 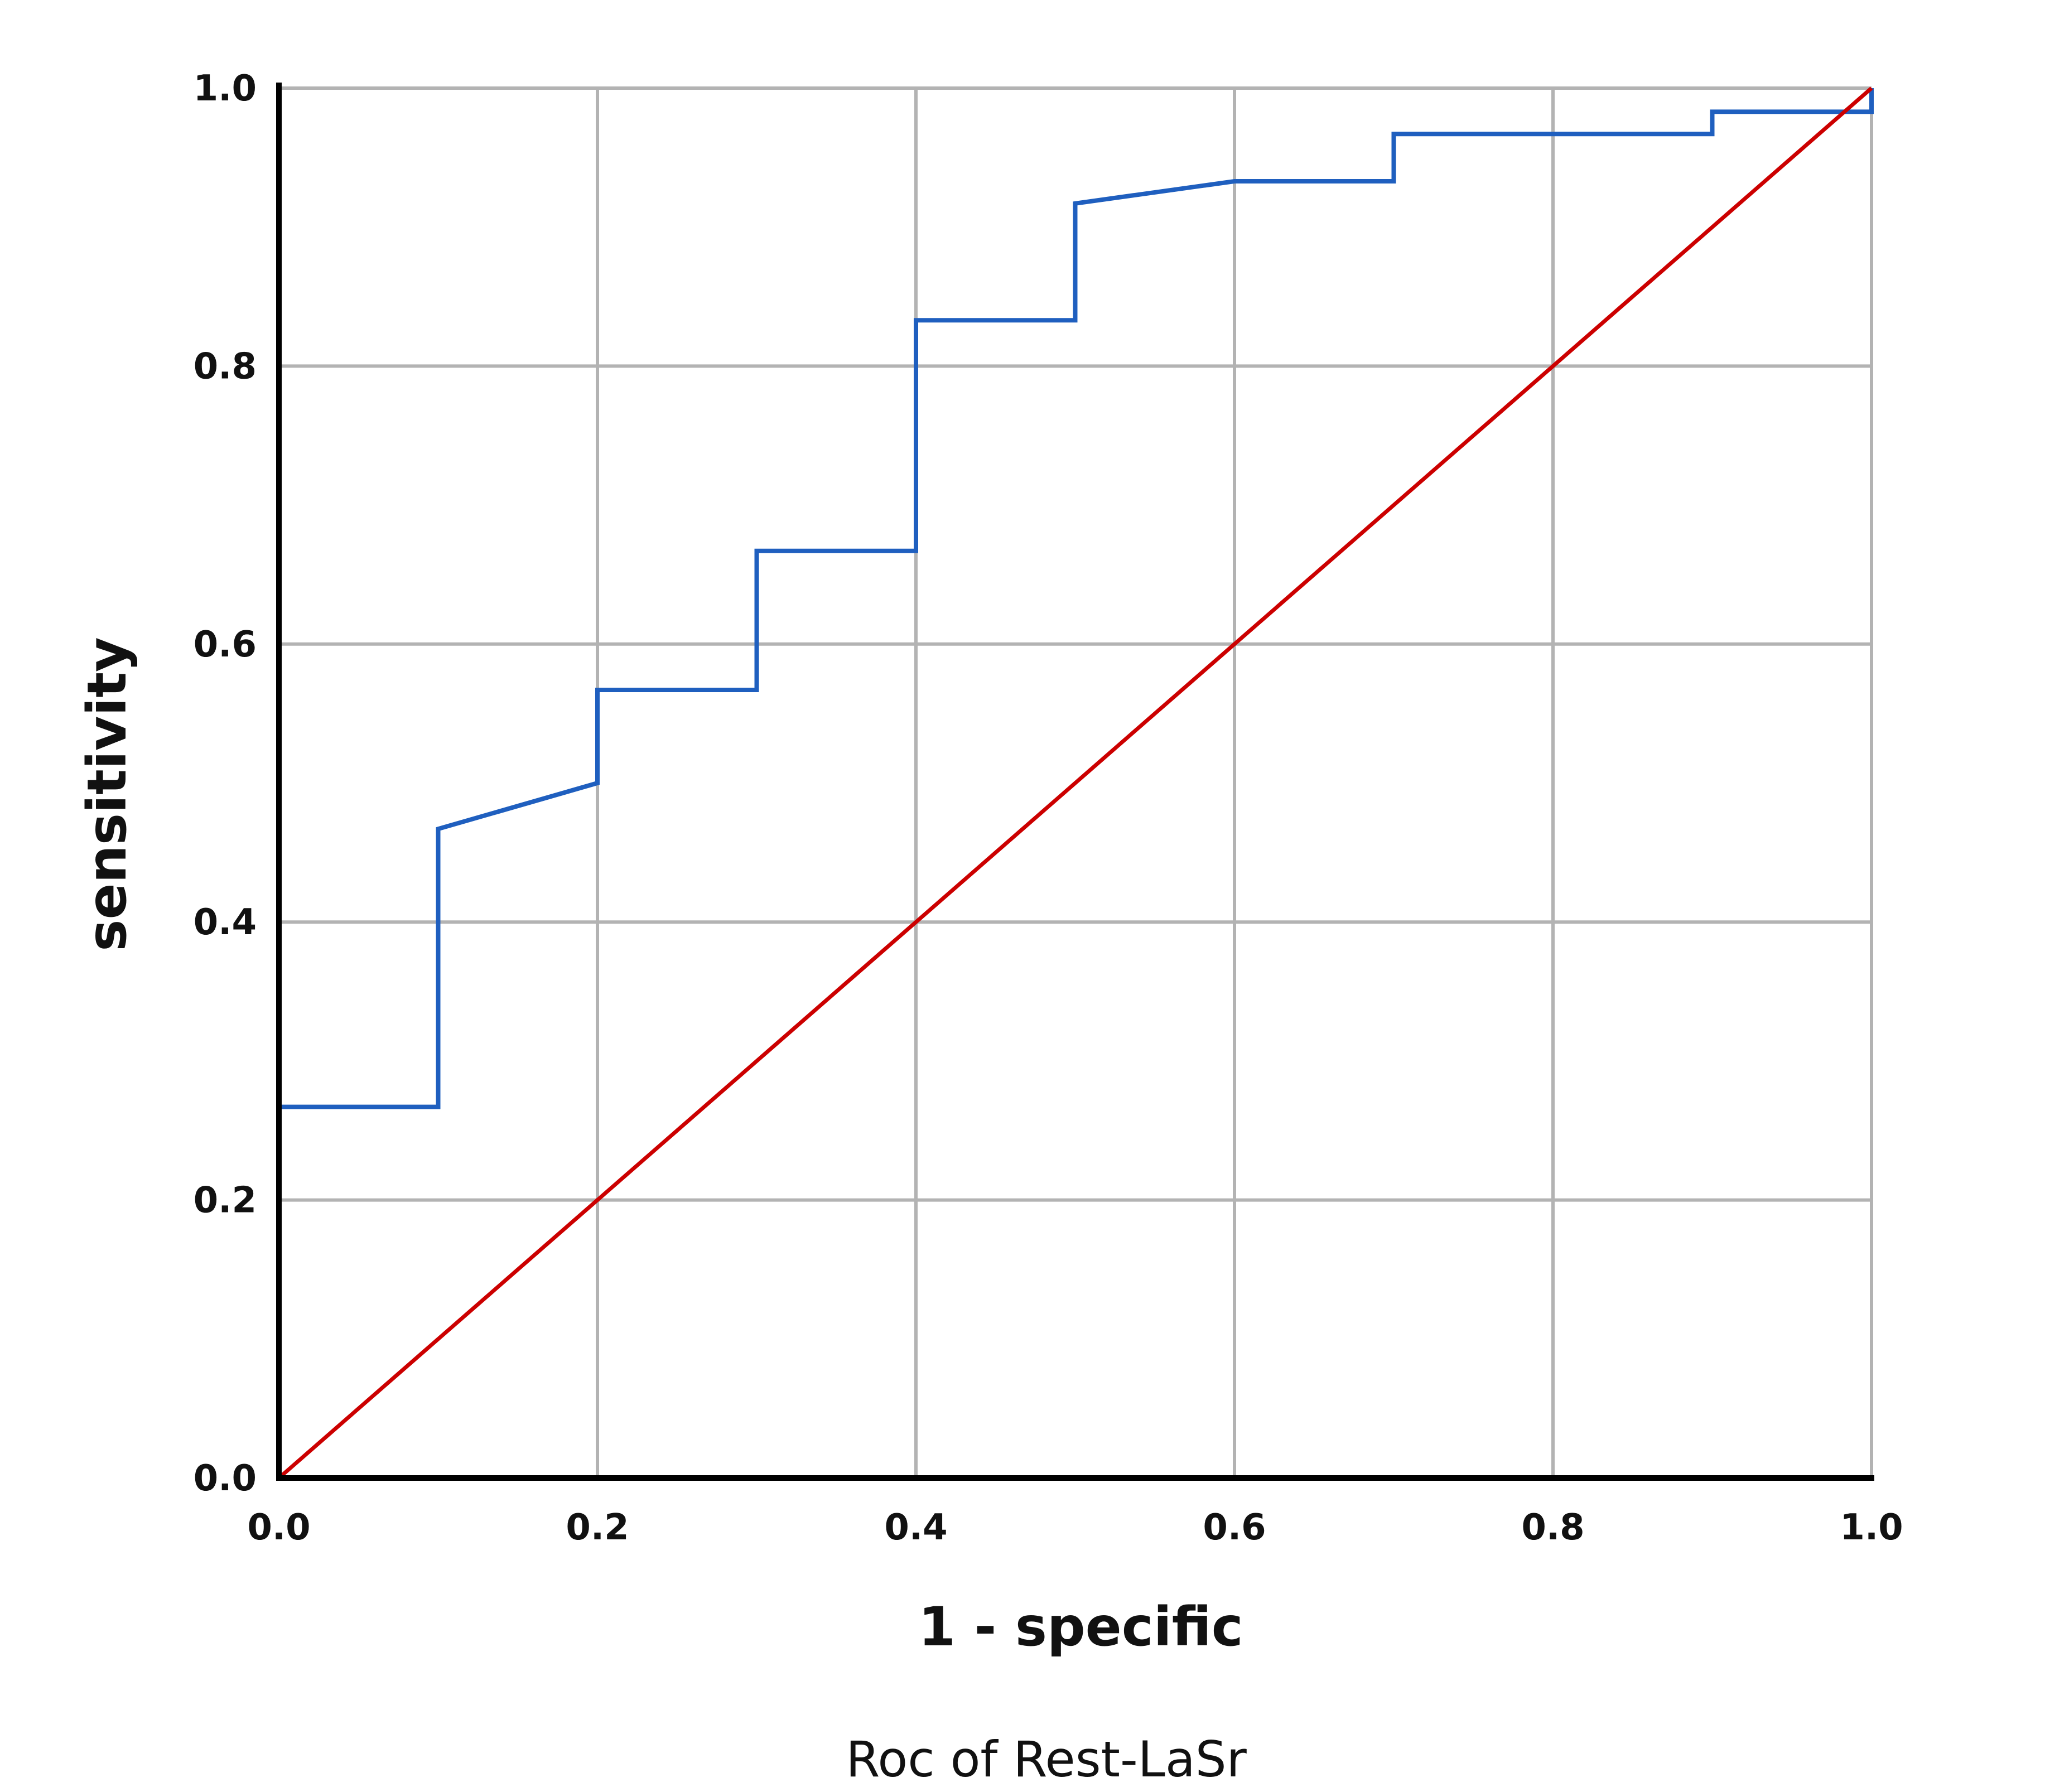 I want to click on y-axis-title: sensitivity, so click(x=107, y=794).